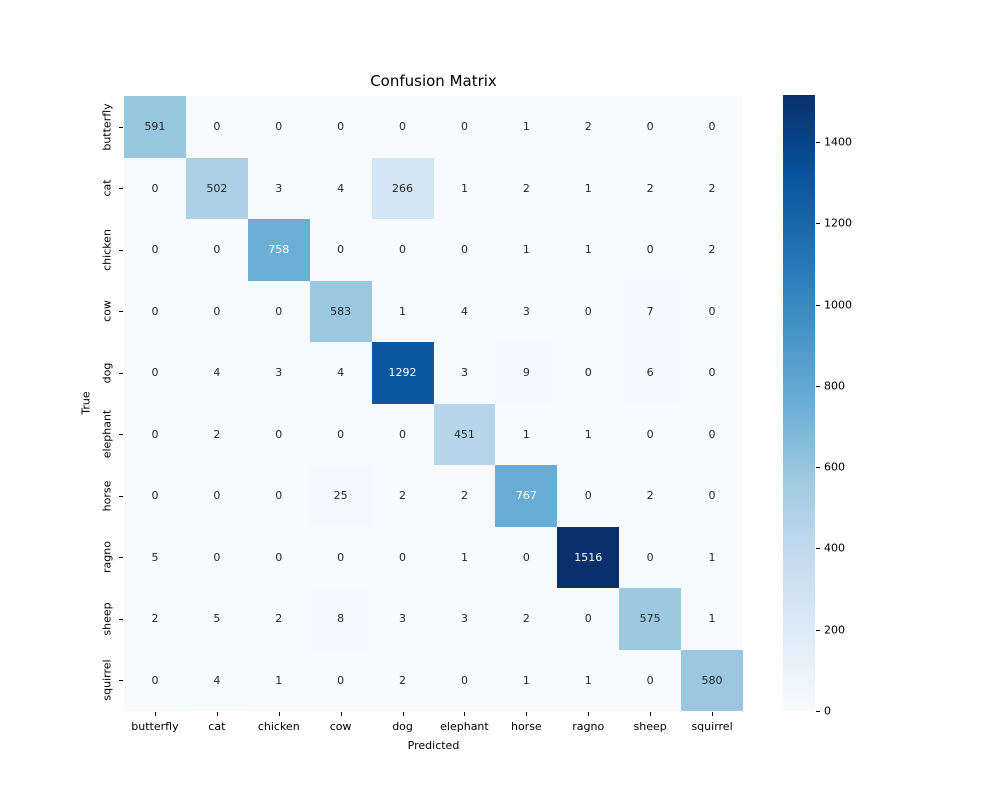  I want to click on heatmap-cell: 25, so click(340, 496).